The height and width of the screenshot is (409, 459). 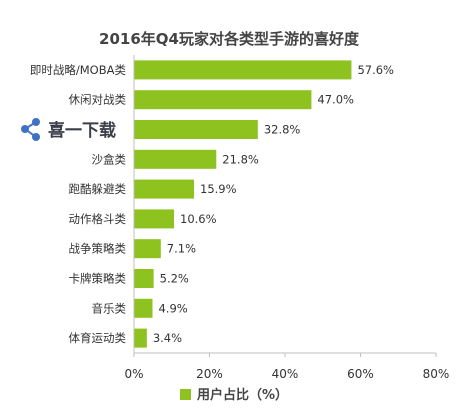 What do you see at coordinates (98, 249) in the screenshot?
I see `category-label: 战争策略类` at bounding box center [98, 249].